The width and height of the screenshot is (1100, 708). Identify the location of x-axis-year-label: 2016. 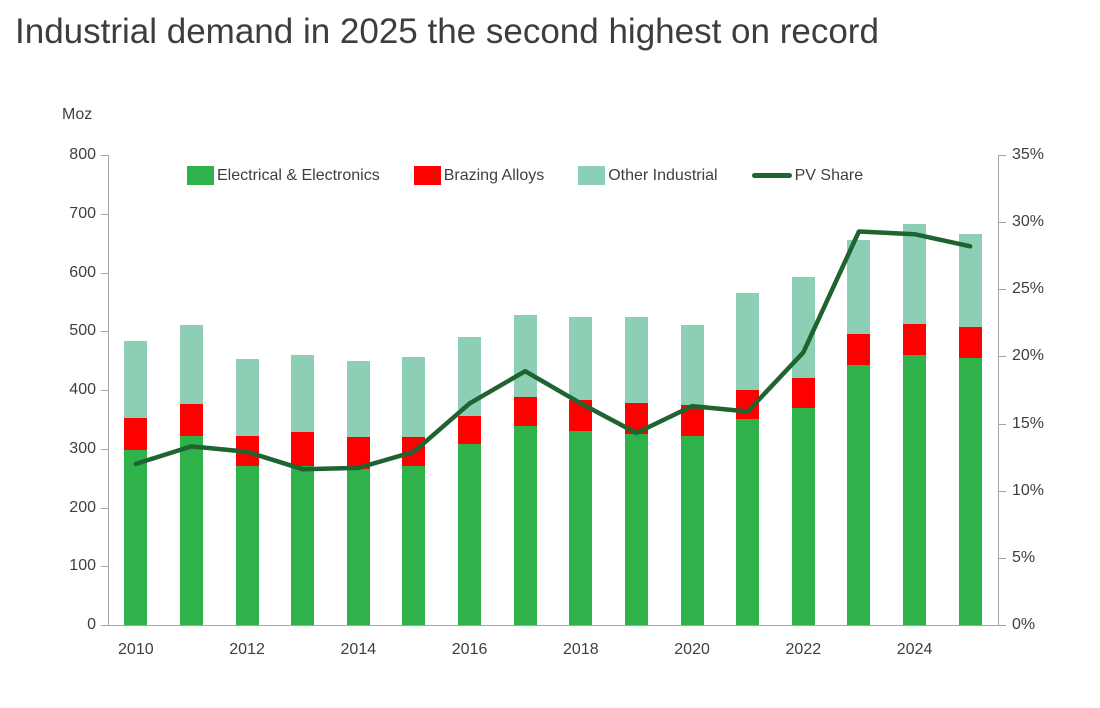
(469, 649).